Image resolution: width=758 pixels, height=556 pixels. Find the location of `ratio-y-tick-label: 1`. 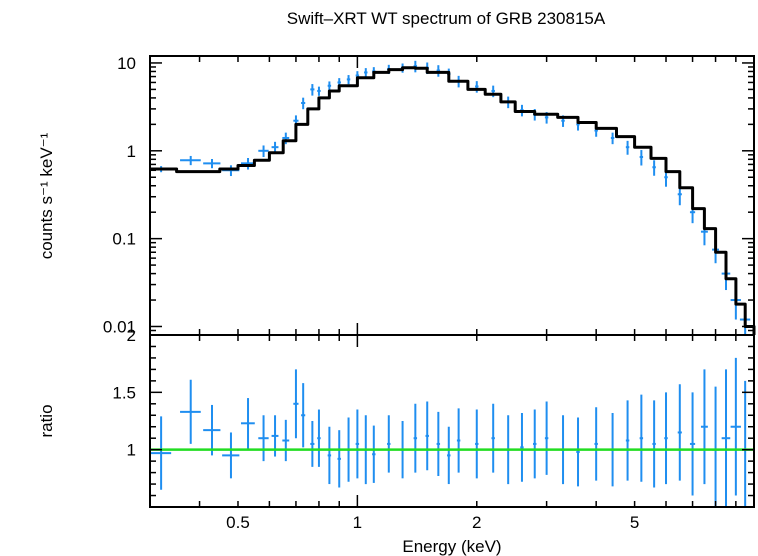

ratio-y-tick-label: 1 is located at coordinates (131, 450).